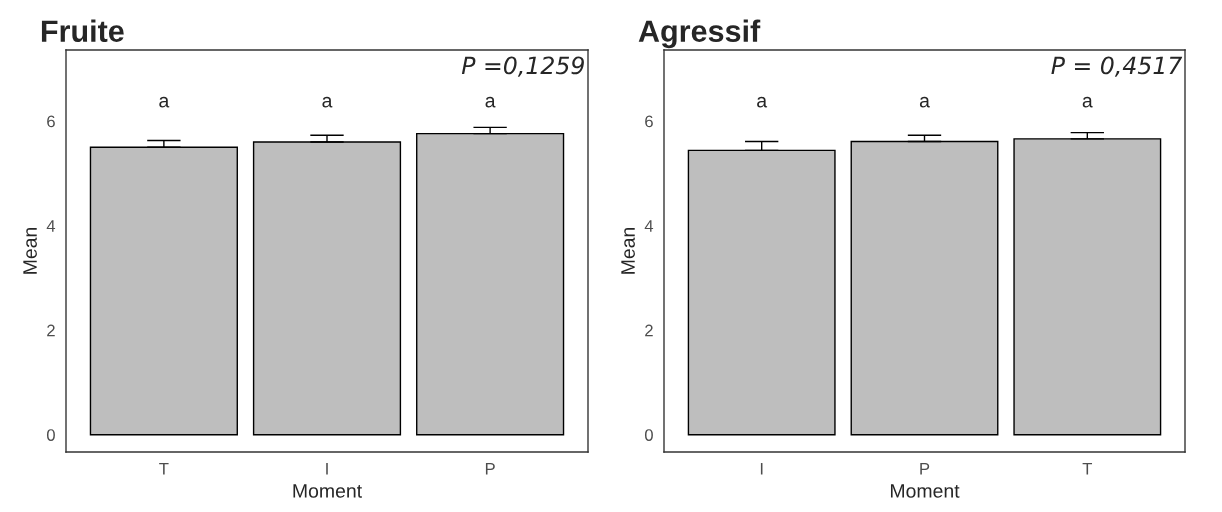  What do you see at coordinates (82, 30) in the screenshot?
I see `chart-title: Fruite` at bounding box center [82, 30].